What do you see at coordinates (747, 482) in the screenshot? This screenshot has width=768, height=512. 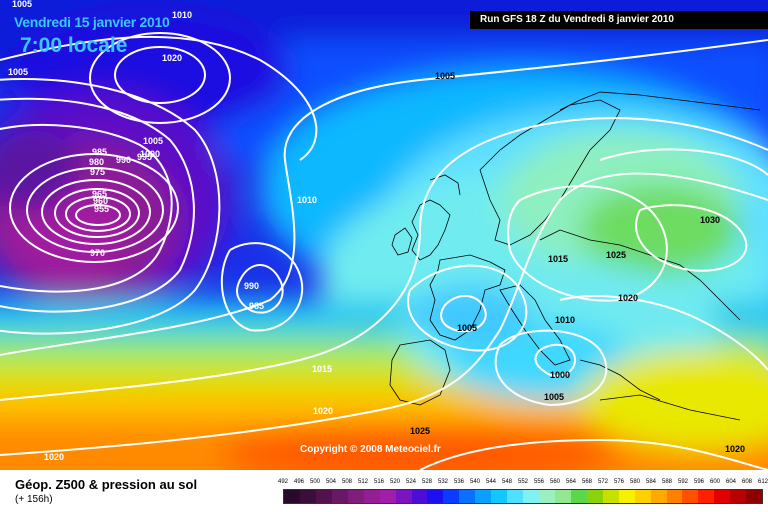 I see `scale-tick-label: 608` at bounding box center [747, 482].